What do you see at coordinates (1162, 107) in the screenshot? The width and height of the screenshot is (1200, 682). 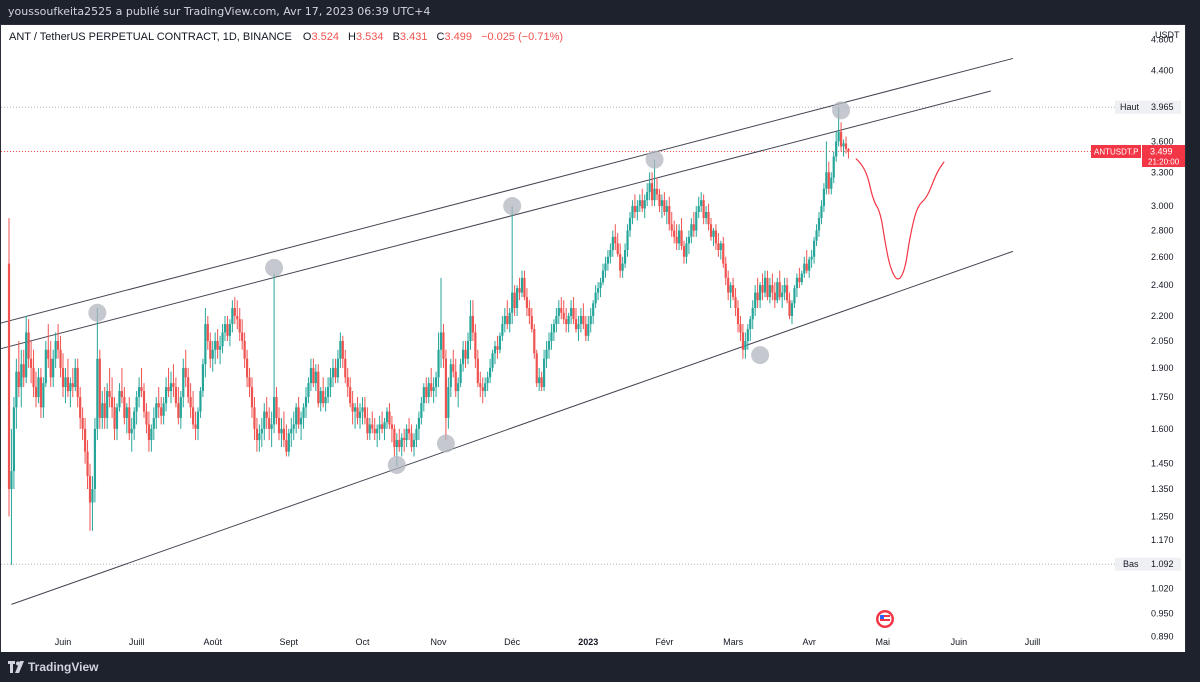 I see `high-tag-value: 3.965` at bounding box center [1162, 107].